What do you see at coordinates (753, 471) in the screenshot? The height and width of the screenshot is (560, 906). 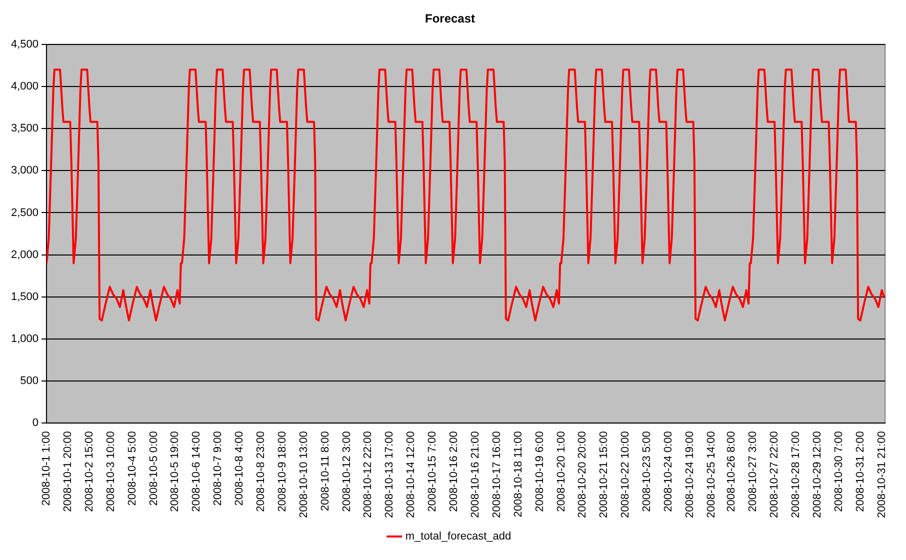 I see `x-tick-label: 2008-10-27 3:00` at bounding box center [753, 471].